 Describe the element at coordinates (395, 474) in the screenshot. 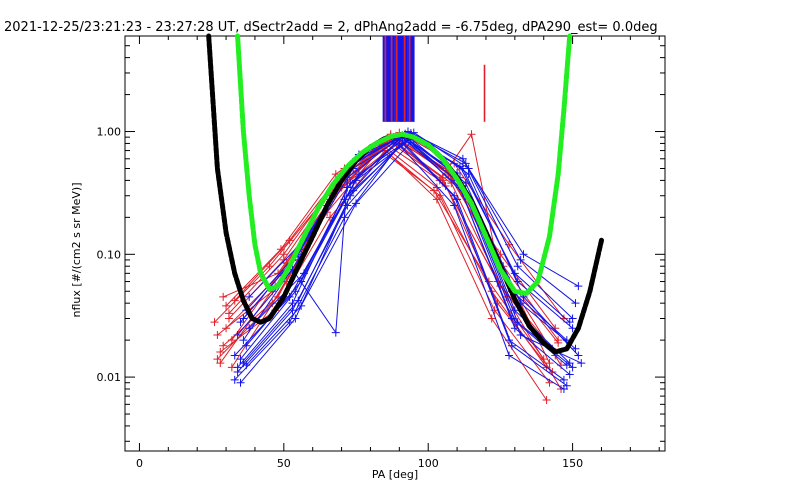

I see `x-axis-label: PA [deg]` at that location.